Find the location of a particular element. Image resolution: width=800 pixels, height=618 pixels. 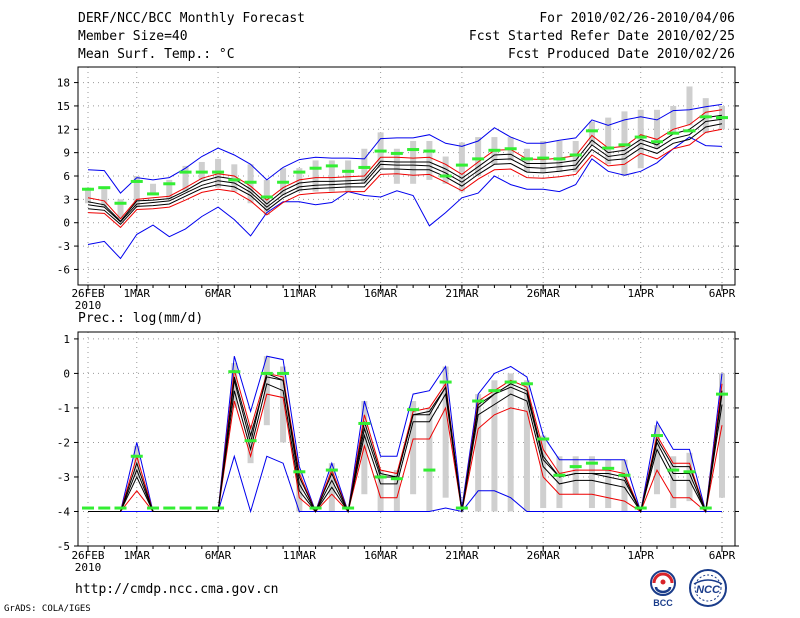

bcc-logo: BCC is located at coordinates (663, 589).